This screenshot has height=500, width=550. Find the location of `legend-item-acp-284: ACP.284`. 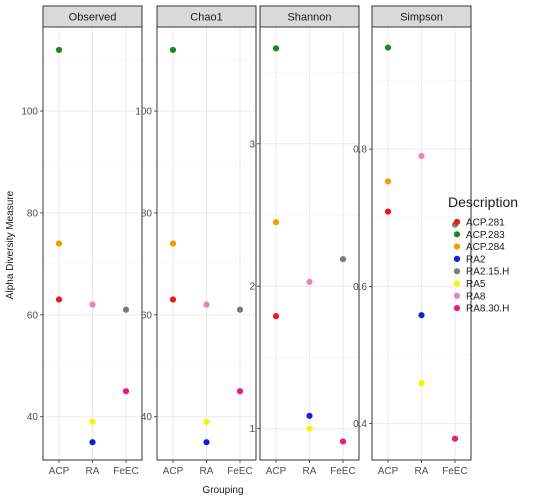

legend-item-acp-284: ACP.284 is located at coordinates (479, 247).